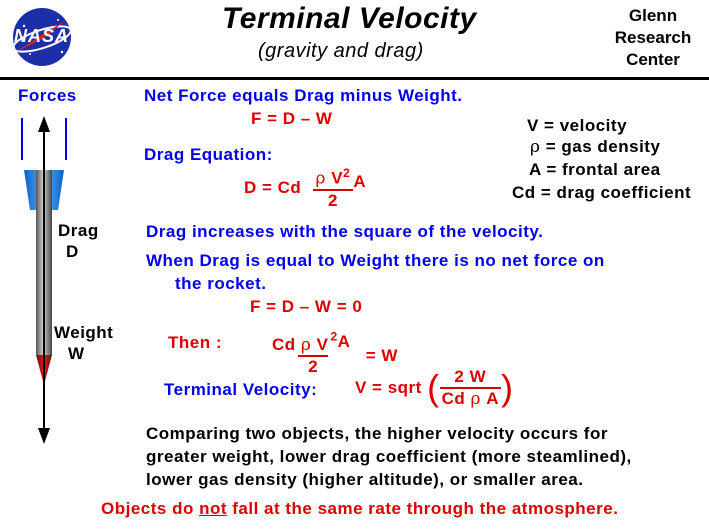 Image resolution: width=709 pixels, height=532 pixels. What do you see at coordinates (292, 118) in the screenshot?
I see `net-force-equation: F = D – W` at bounding box center [292, 118].